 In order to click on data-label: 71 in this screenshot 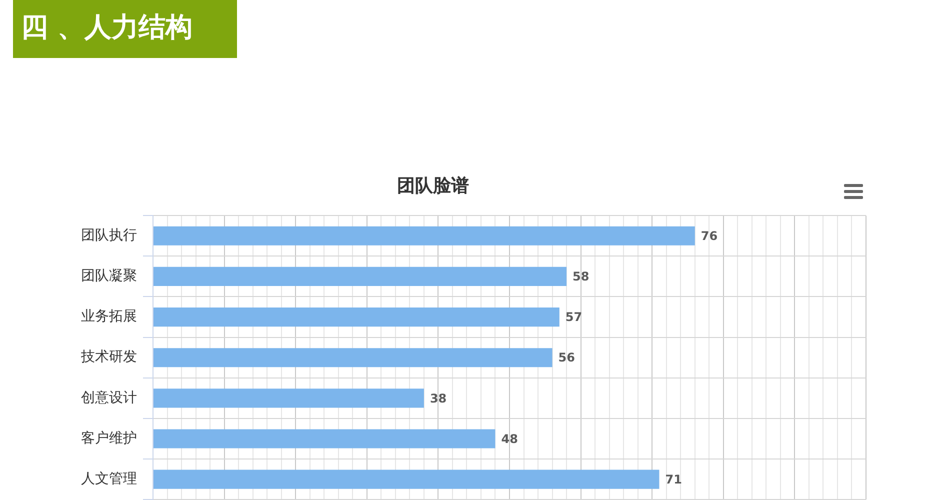, I will do `click(673, 479)`.